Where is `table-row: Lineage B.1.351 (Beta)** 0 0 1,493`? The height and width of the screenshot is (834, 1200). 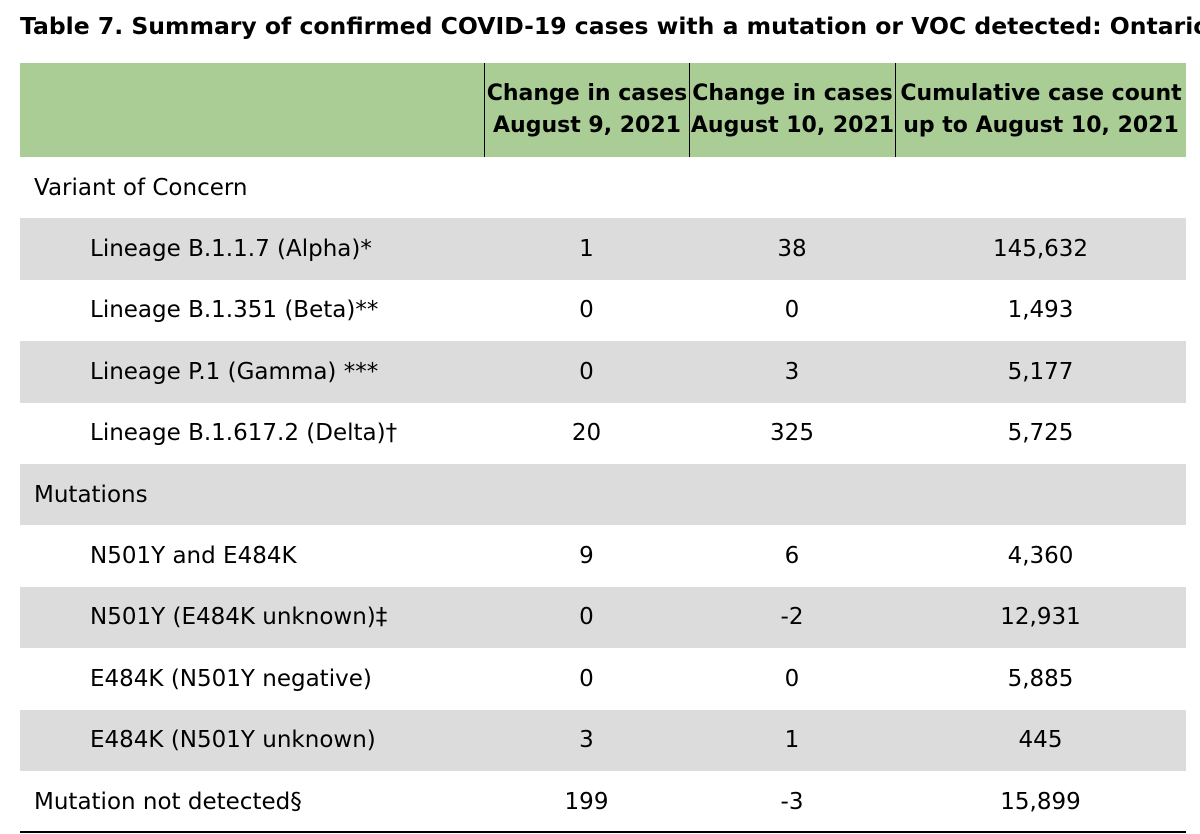
table-row: Lineage B.1.351 (Beta)** 0 0 1,493 is located at coordinates (603, 310).